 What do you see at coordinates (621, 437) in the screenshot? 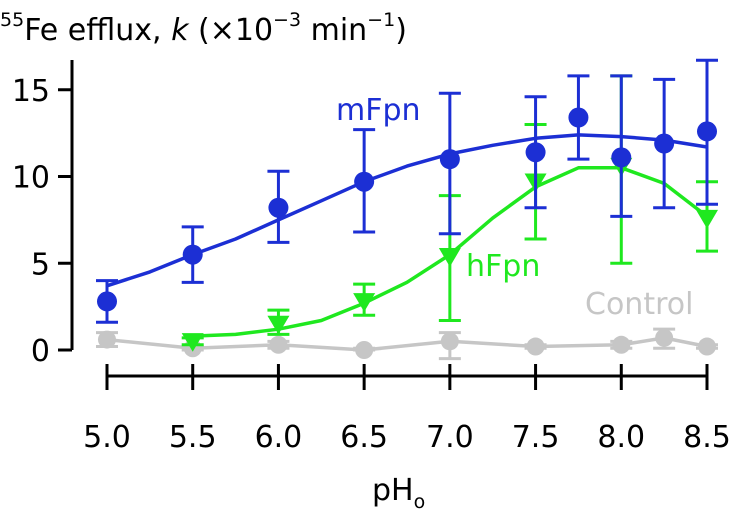
I see `x-tick-label: 8.0` at bounding box center [621, 437].